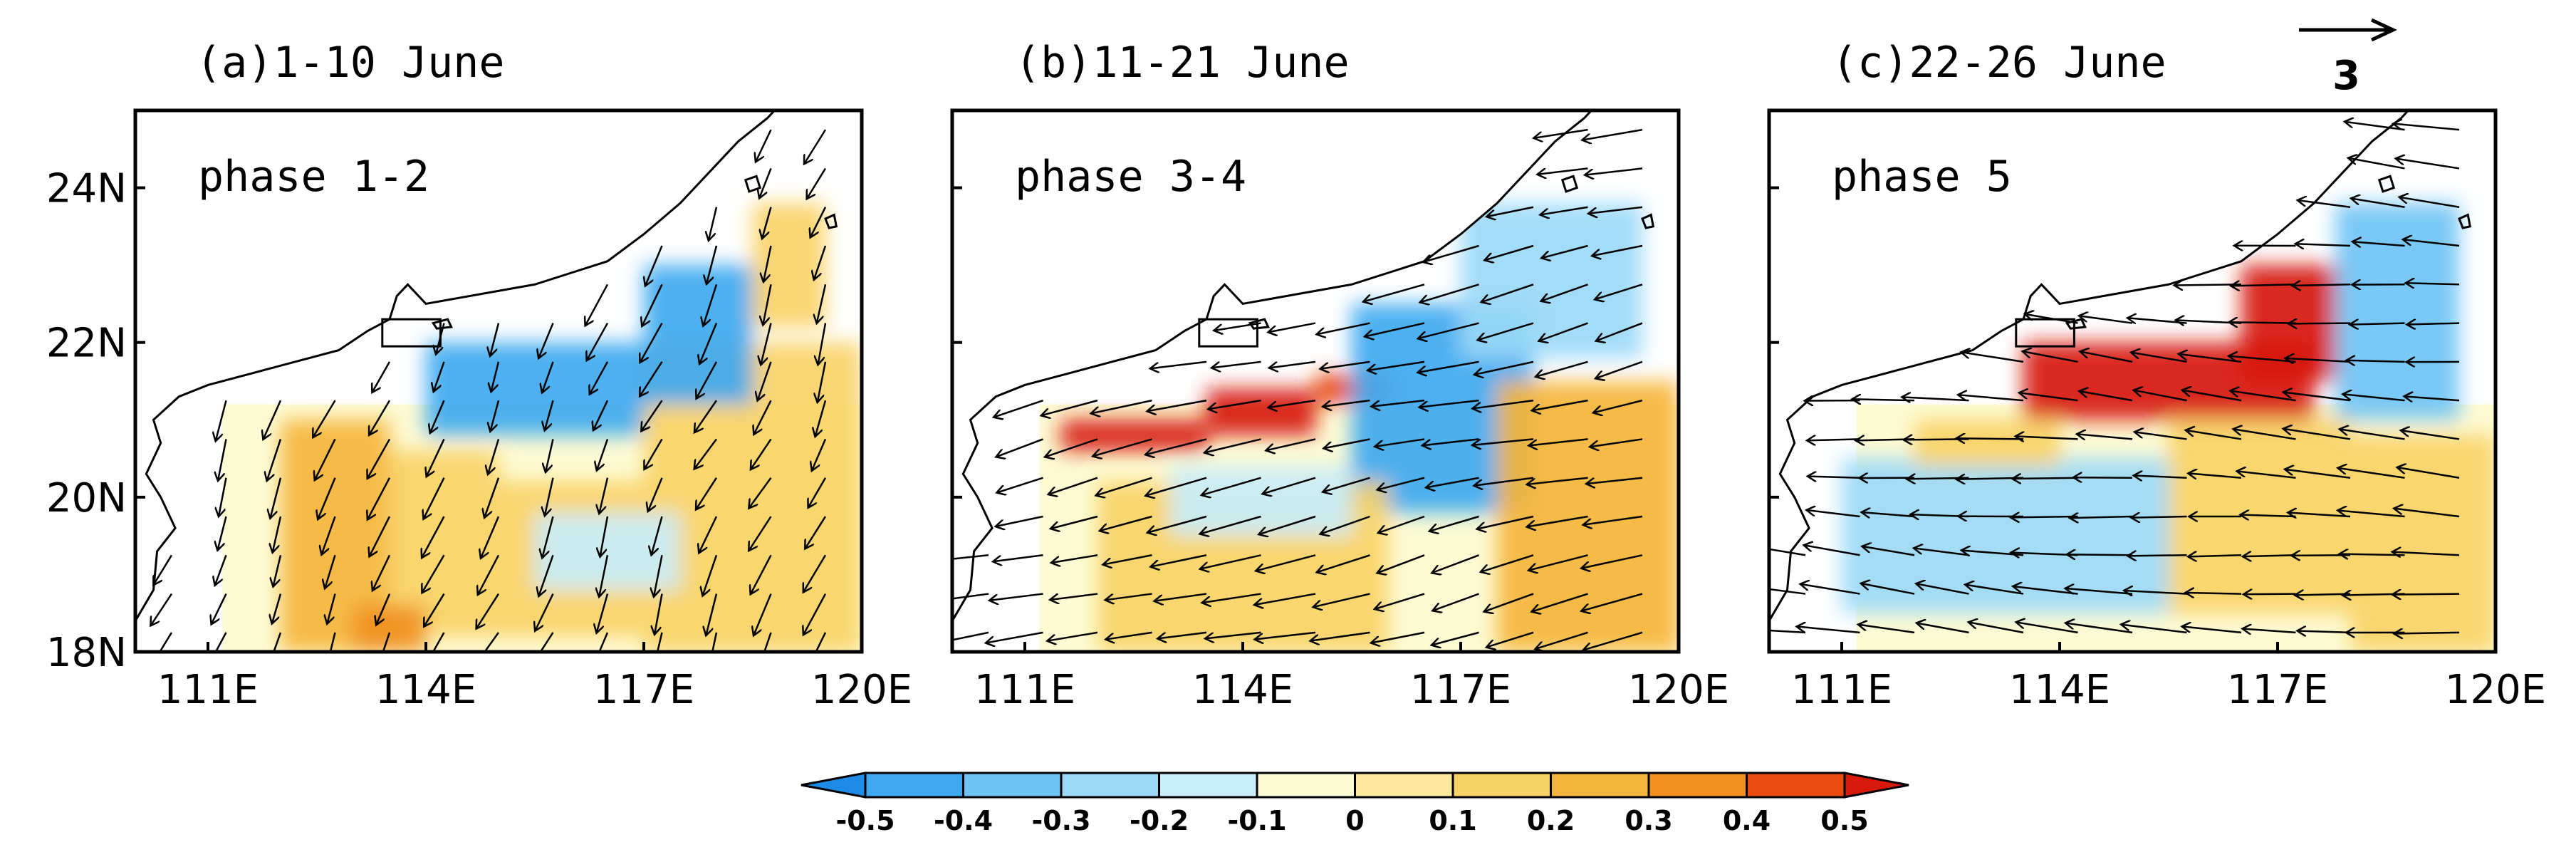  What do you see at coordinates (1747, 820) in the screenshot?
I see `colorbar-tick-label: 0.4` at bounding box center [1747, 820].